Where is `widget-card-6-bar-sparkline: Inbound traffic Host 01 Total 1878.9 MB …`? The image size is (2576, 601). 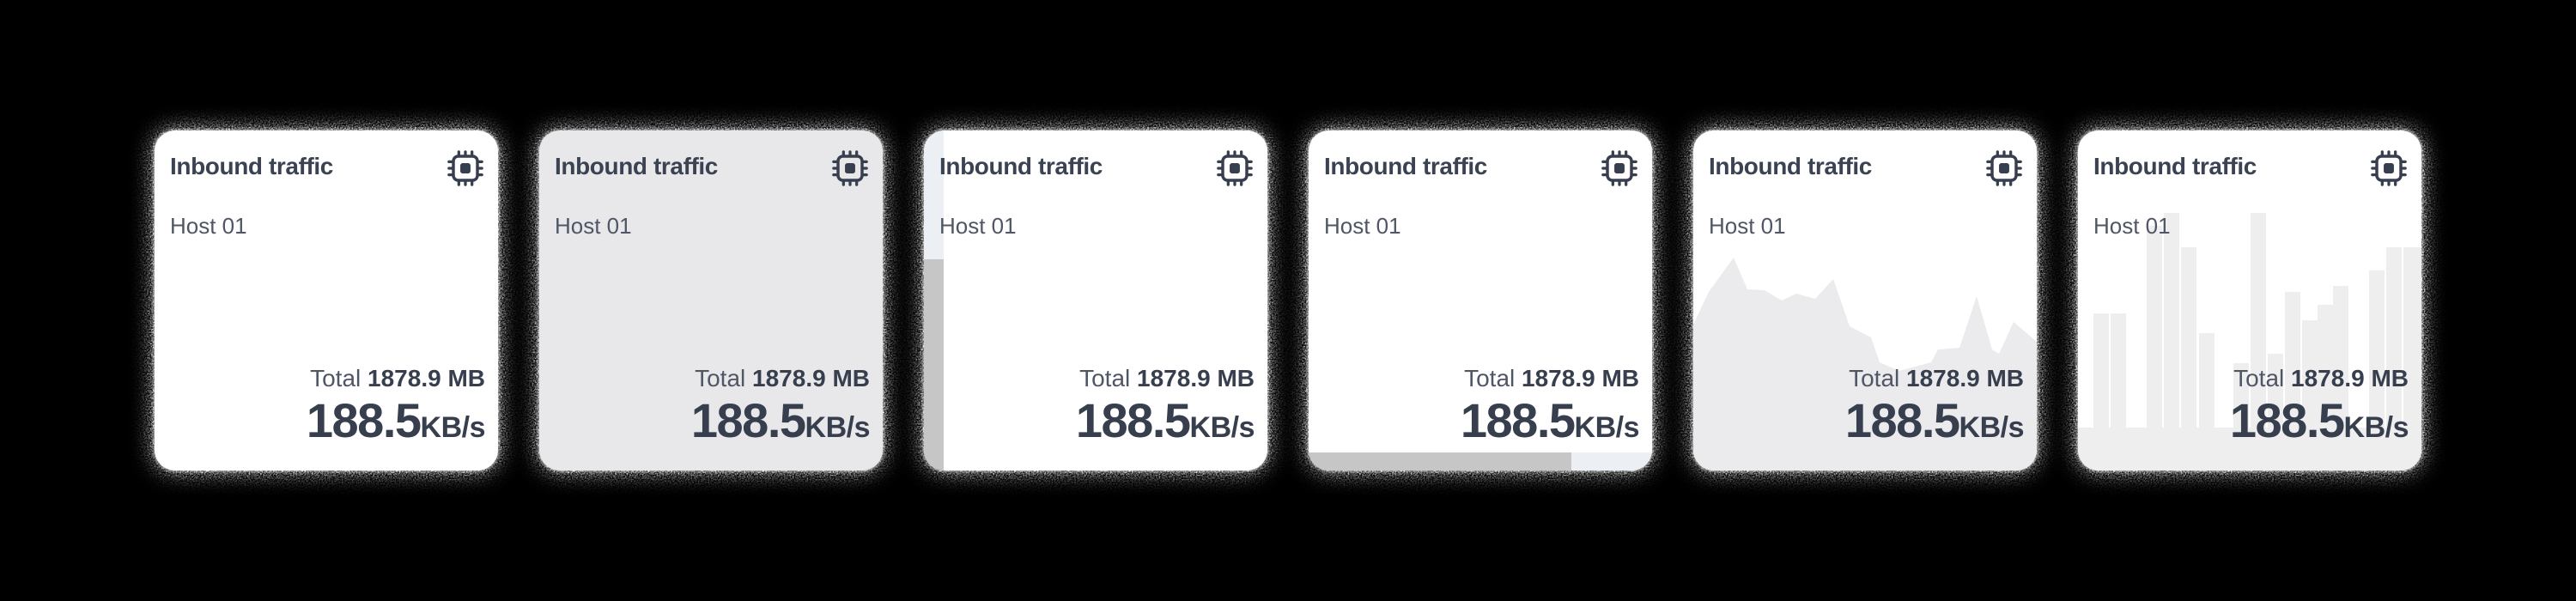 widget-card-6-bar-sparkline: Inbound traffic Host 01 Total 1878.9 MB … is located at coordinates (2250, 300).